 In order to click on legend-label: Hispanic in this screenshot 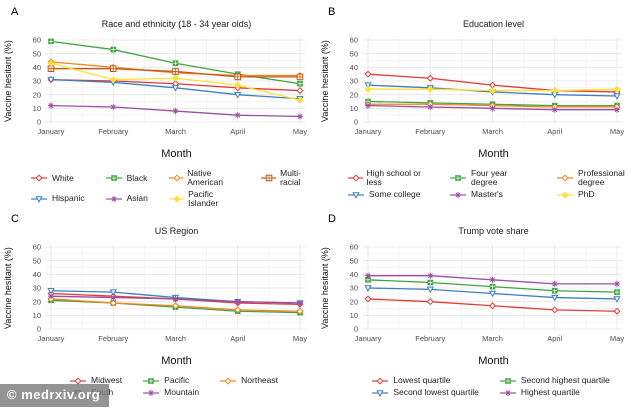, I will do `click(68, 198)`.